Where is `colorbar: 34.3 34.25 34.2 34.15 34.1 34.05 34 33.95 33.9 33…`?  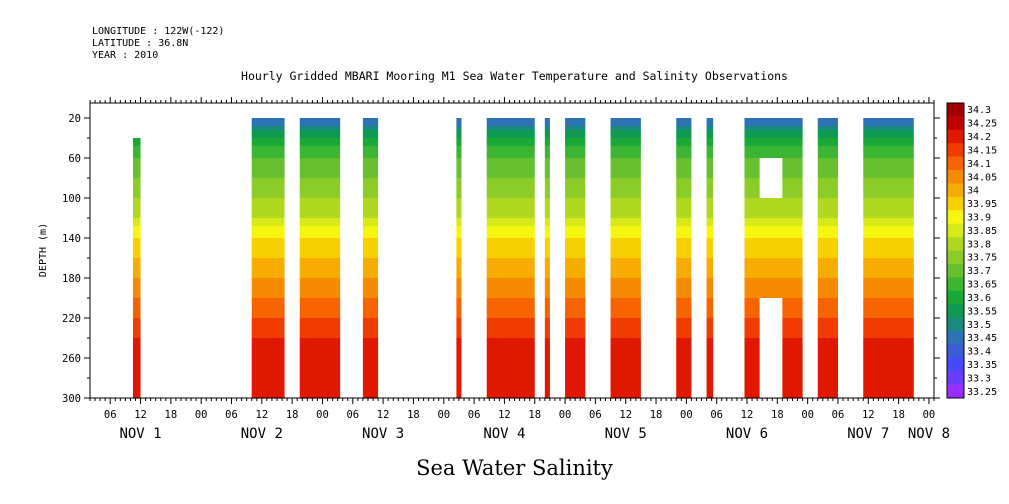 colorbar: 34.3 34.25 34.2 34.15 34.1 34.05 34 33.95 33.9 33… is located at coordinates (971, 250).